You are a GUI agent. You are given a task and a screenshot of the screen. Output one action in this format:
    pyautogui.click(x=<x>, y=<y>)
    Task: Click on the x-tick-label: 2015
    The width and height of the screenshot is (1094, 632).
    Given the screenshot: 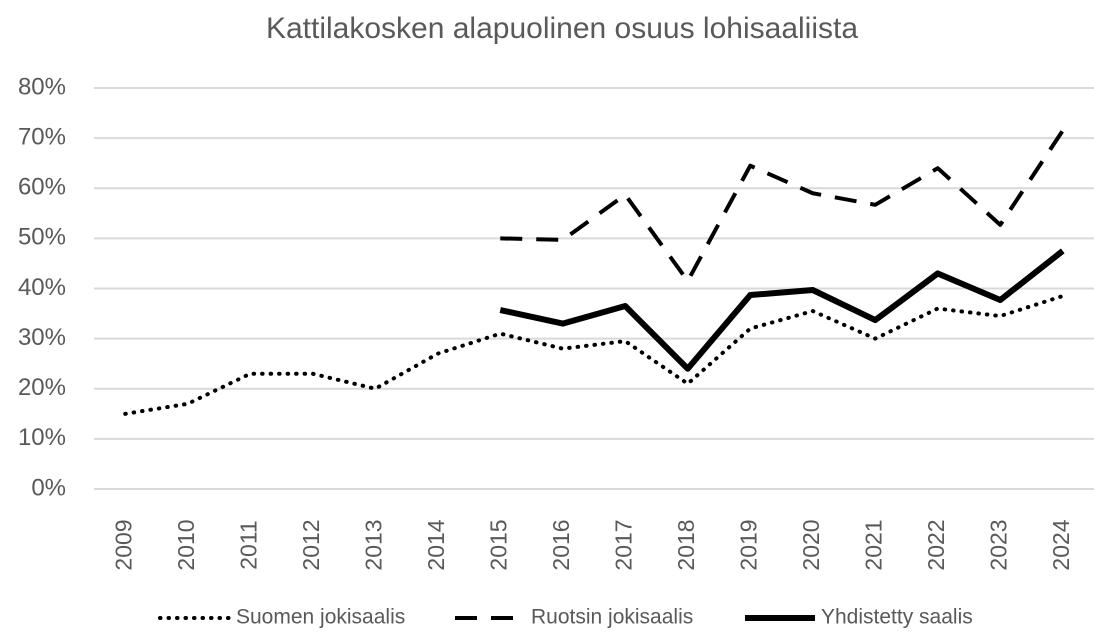 What is the action you would take?
    pyautogui.click(x=498, y=544)
    